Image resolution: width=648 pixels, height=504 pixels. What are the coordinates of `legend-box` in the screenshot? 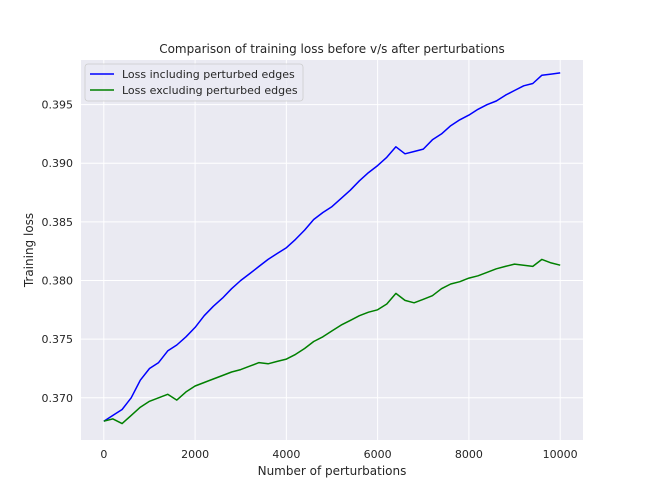 It's located at (194, 82).